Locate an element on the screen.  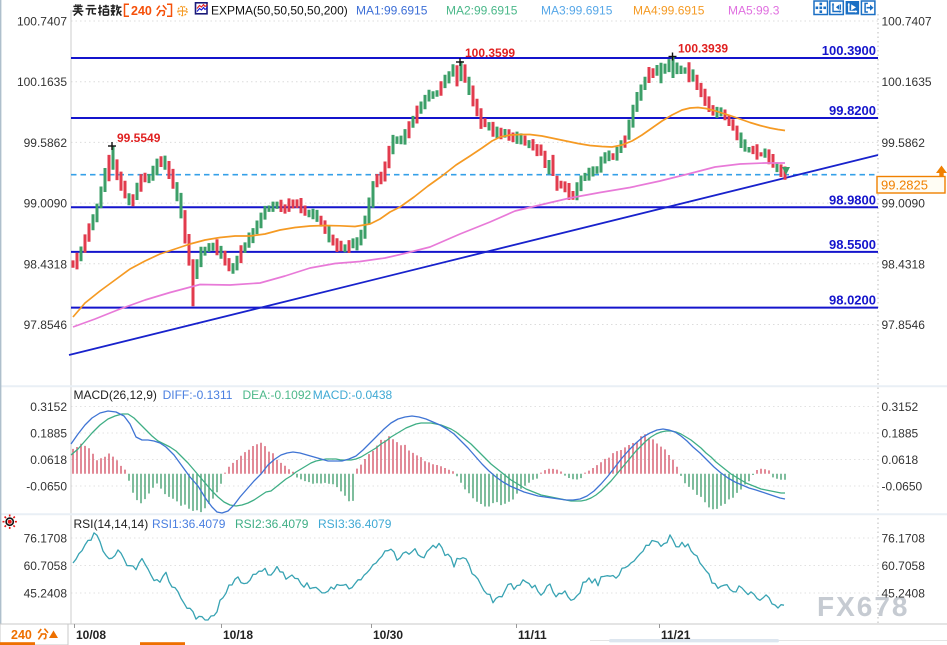
svg-text: MACD(26,12,9) is located at coordinates (115, 395).